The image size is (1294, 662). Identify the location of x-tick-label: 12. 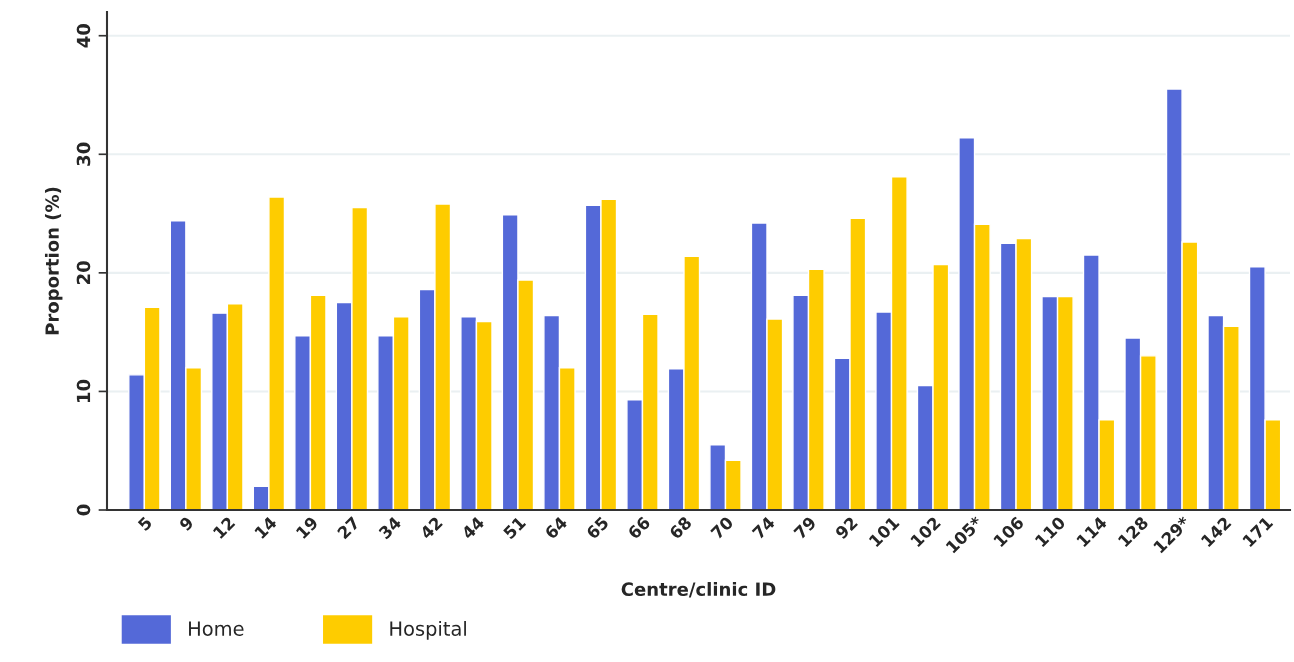
(224, 527).